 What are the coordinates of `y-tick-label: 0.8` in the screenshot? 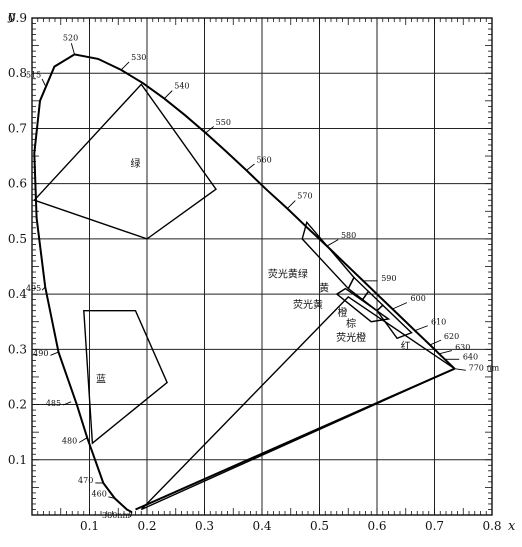 It's located at (17, 73).